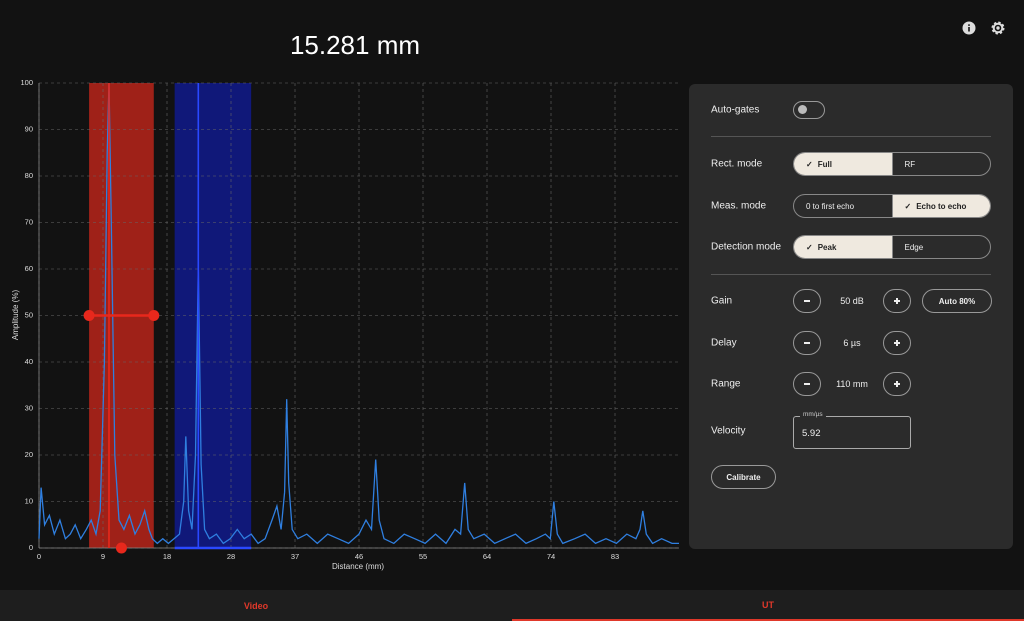 This screenshot has width=1024, height=621. I want to click on stepper-value: 110 mm, so click(852, 384).